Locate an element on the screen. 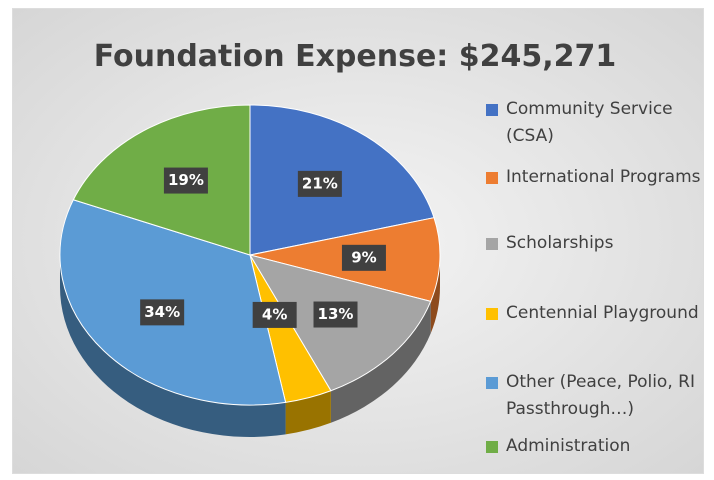  legend-entry: Administration is located at coordinates (596, 446).